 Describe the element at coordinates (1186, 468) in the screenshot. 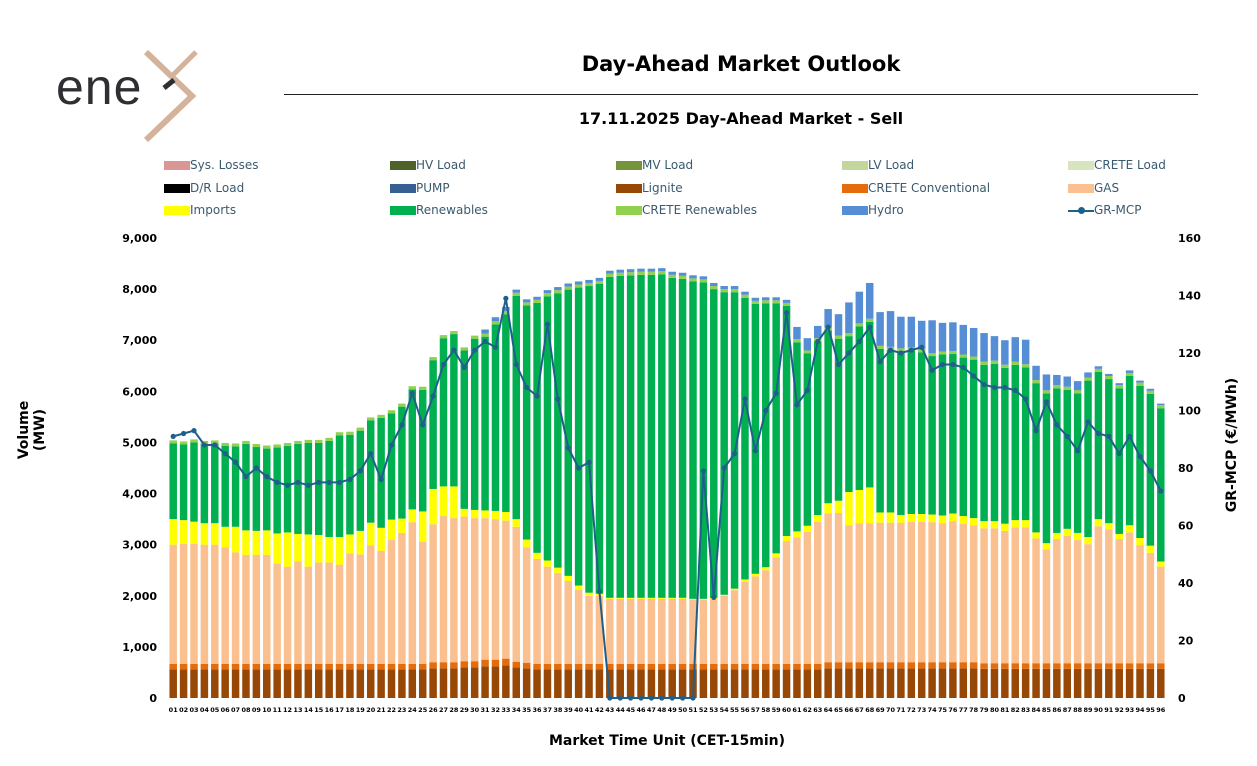

I see `y2-tick-label: 80` at that location.